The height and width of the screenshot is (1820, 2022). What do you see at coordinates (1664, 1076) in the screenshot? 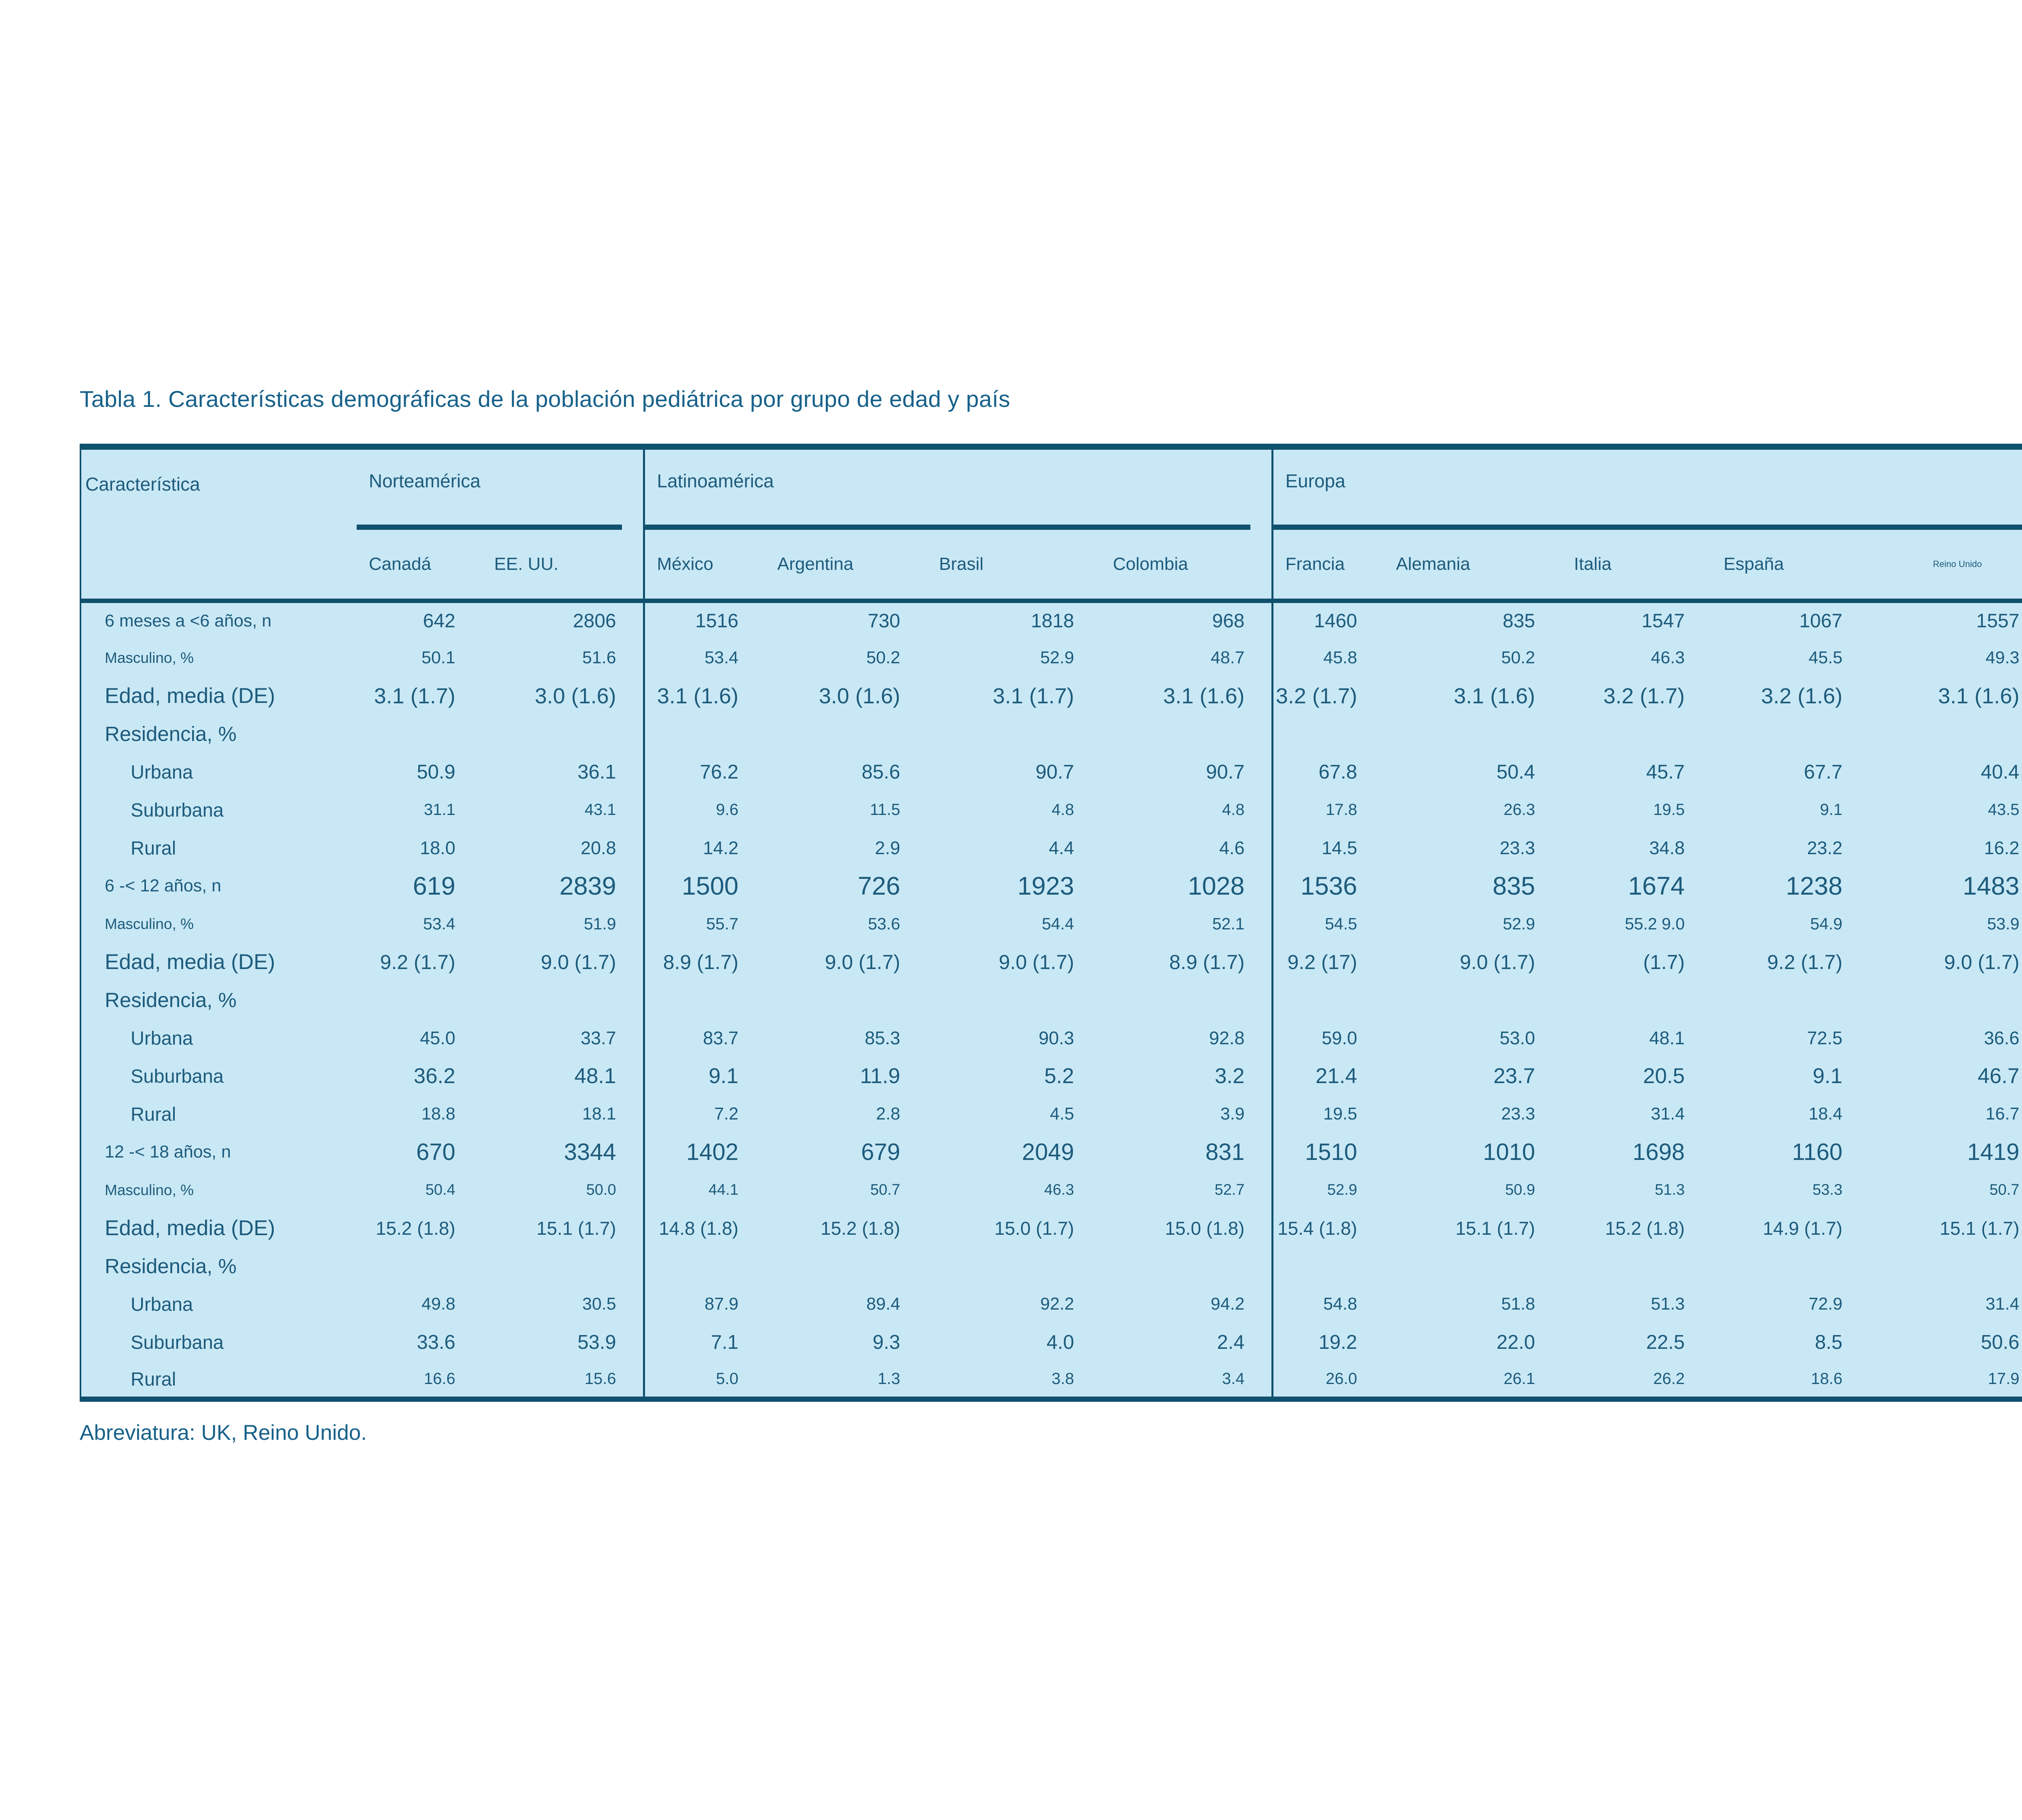
I see `data-cell: 20.5` at bounding box center [1664, 1076].